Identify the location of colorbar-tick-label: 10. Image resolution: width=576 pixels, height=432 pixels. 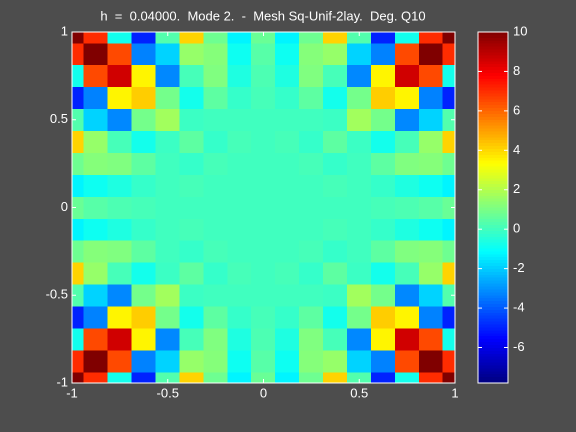
(520, 30).